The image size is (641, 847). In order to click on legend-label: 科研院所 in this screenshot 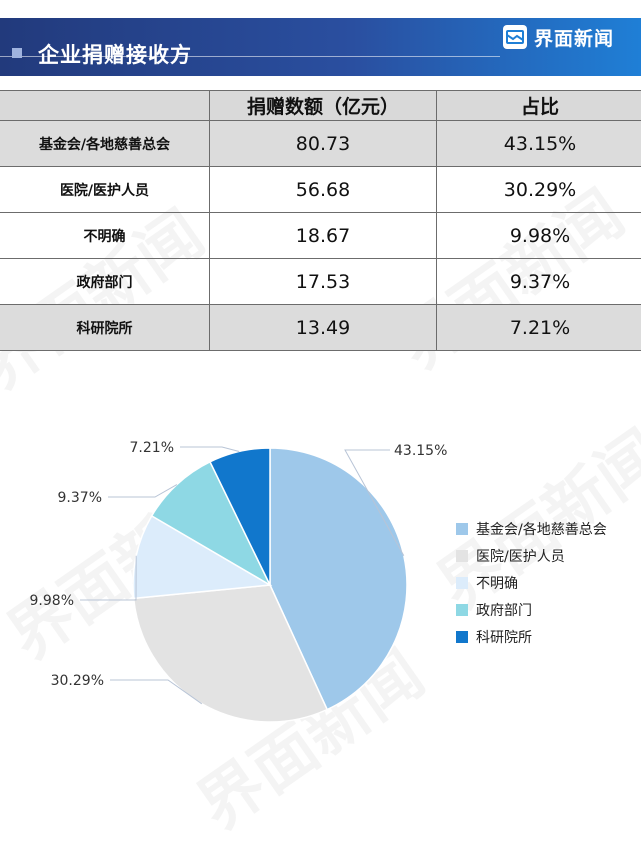, I will do `click(504, 638)`.